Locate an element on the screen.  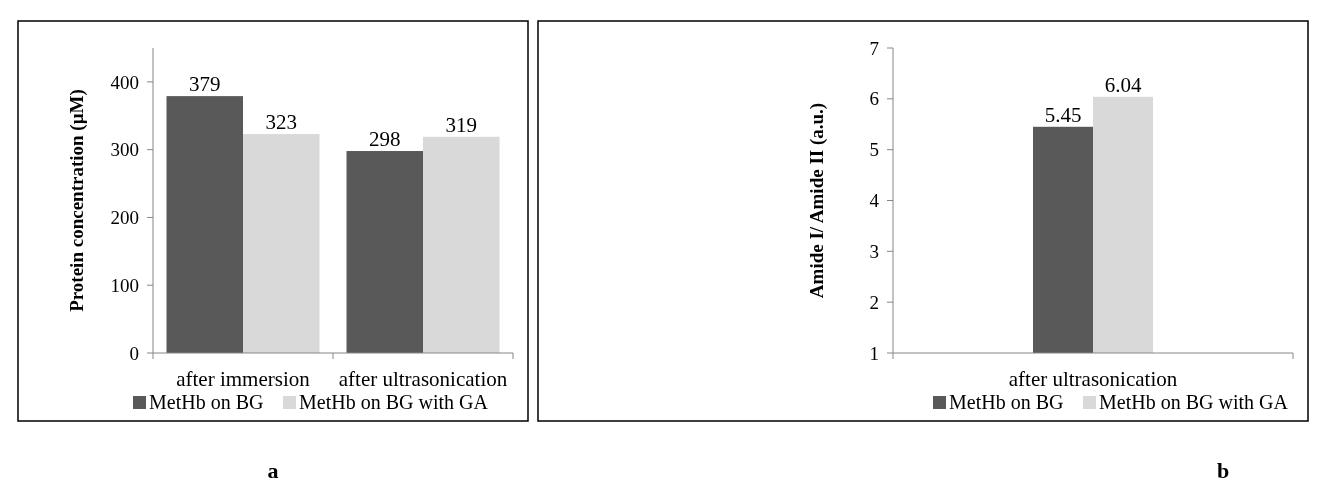
y-tick-label: 5 is located at coordinates (874, 150).